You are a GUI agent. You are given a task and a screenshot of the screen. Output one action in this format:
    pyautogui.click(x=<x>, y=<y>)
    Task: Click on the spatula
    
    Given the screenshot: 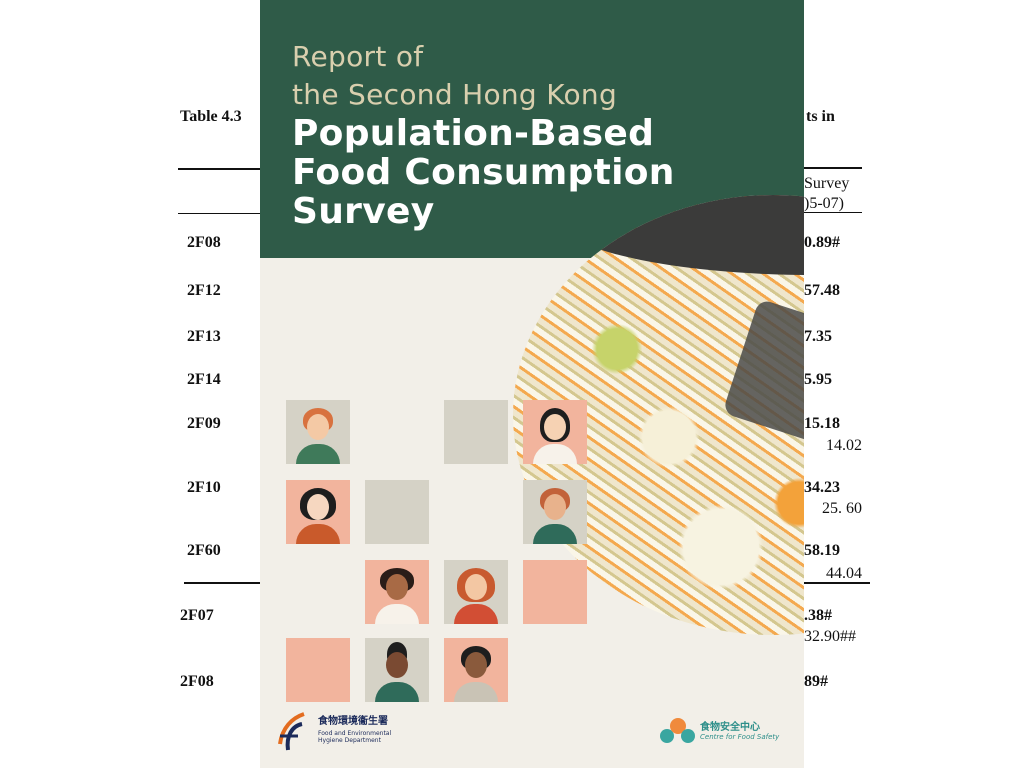 What is the action you would take?
    pyautogui.click(x=763, y=405)
    